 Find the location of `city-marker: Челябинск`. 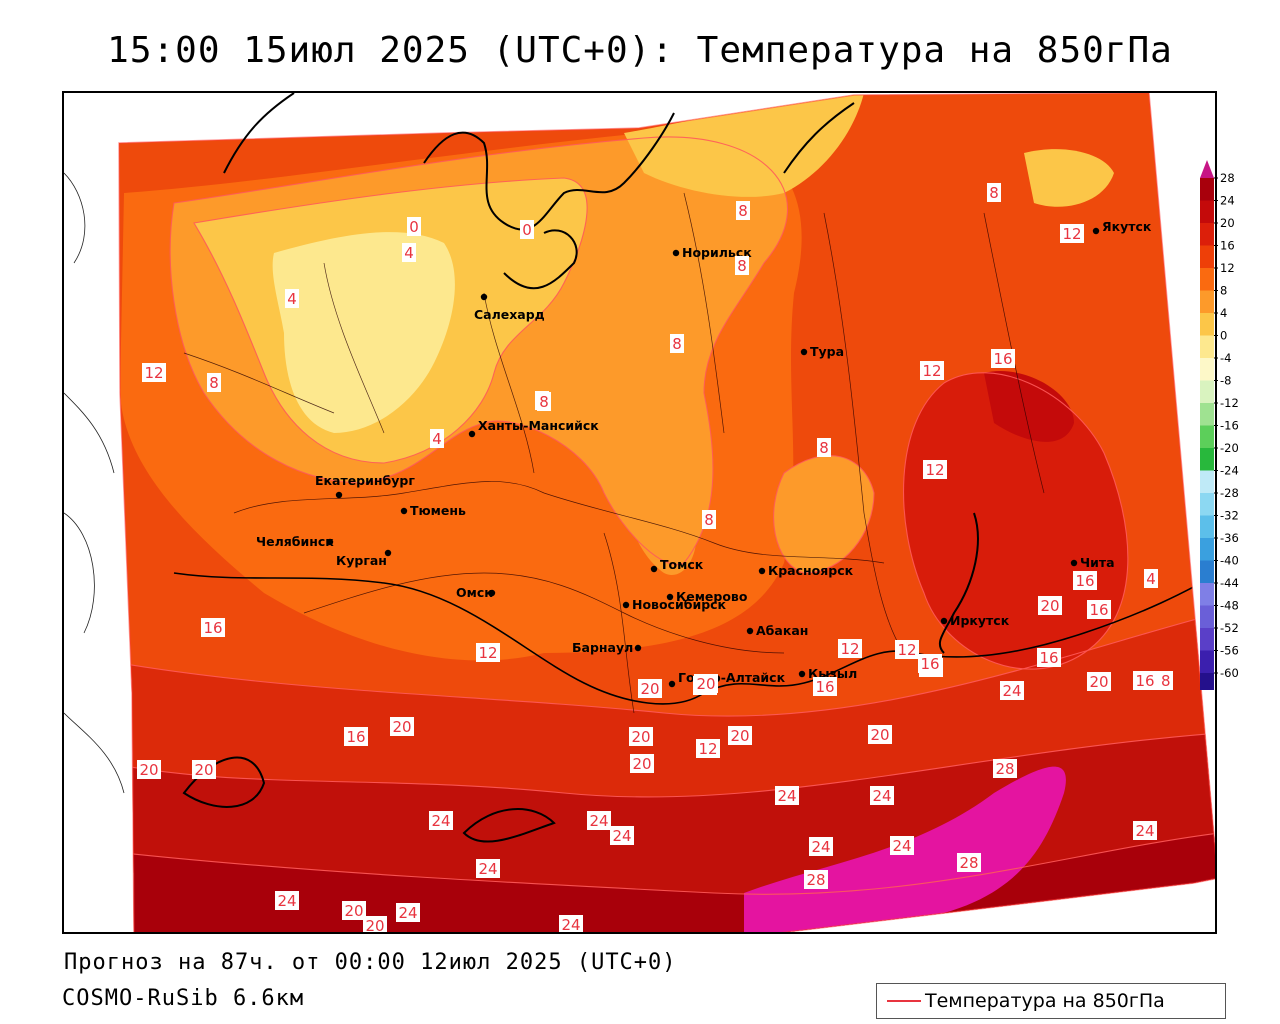

city-marker: Челябинск is located at coordinates (295, 541).